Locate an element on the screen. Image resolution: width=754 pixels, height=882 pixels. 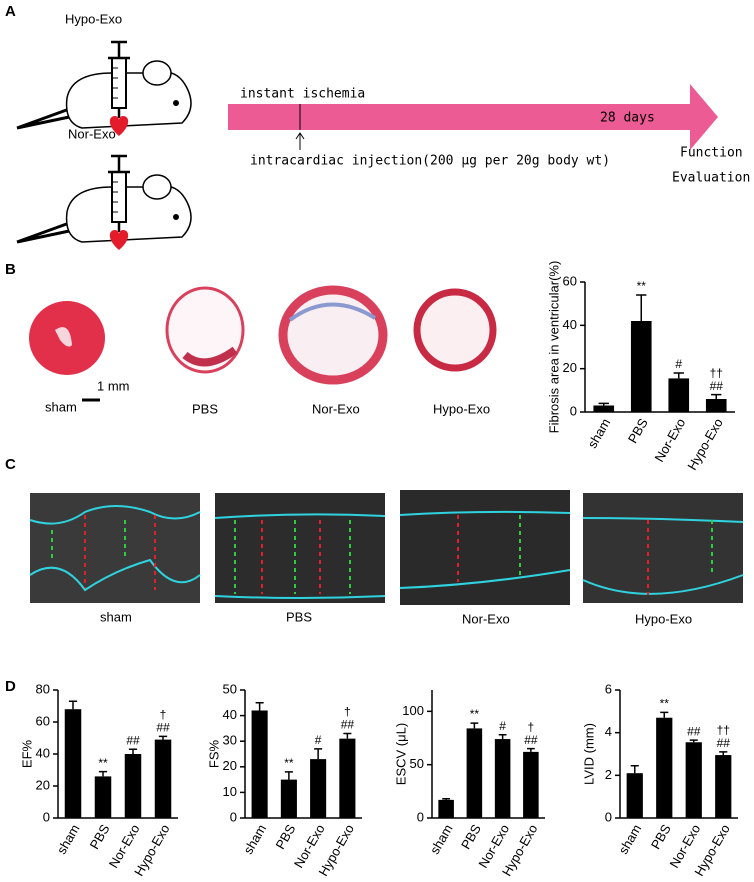
echo-label: Nor-Exo is located at coordinates (486, 618).